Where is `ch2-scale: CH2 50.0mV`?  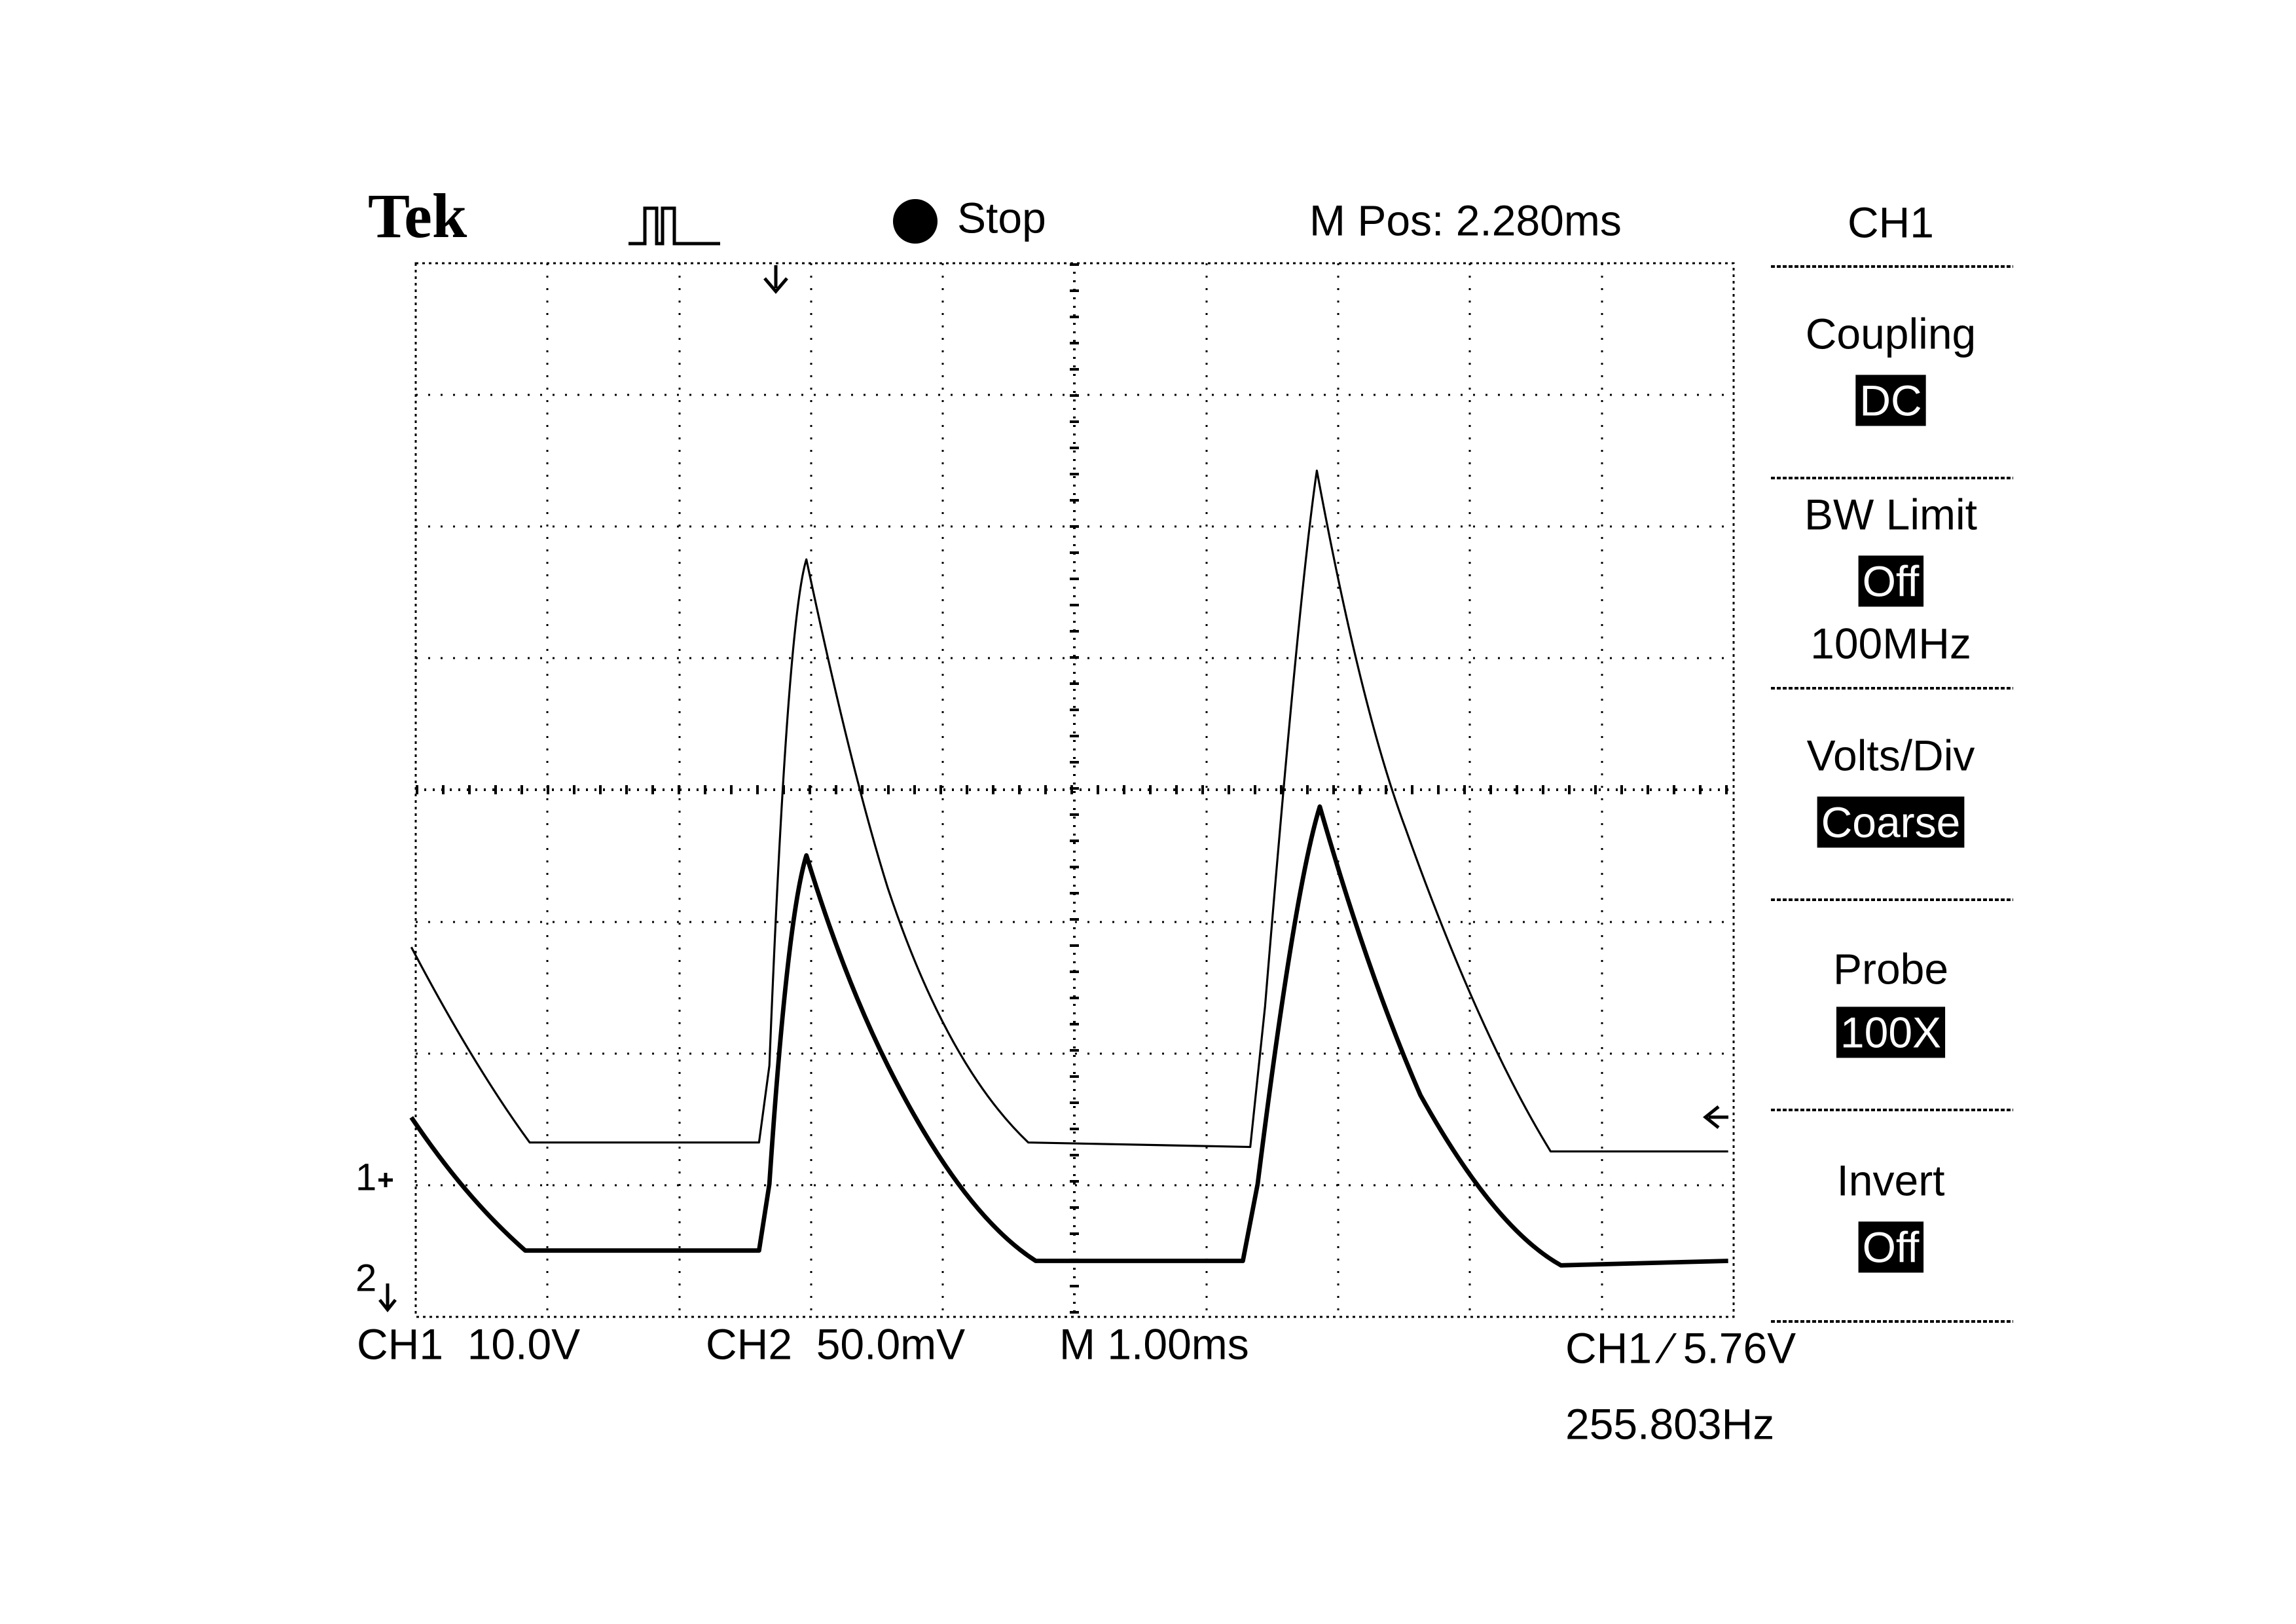 ch2-scale: CH2 50.0mV is located at coordinates (835, 1344).